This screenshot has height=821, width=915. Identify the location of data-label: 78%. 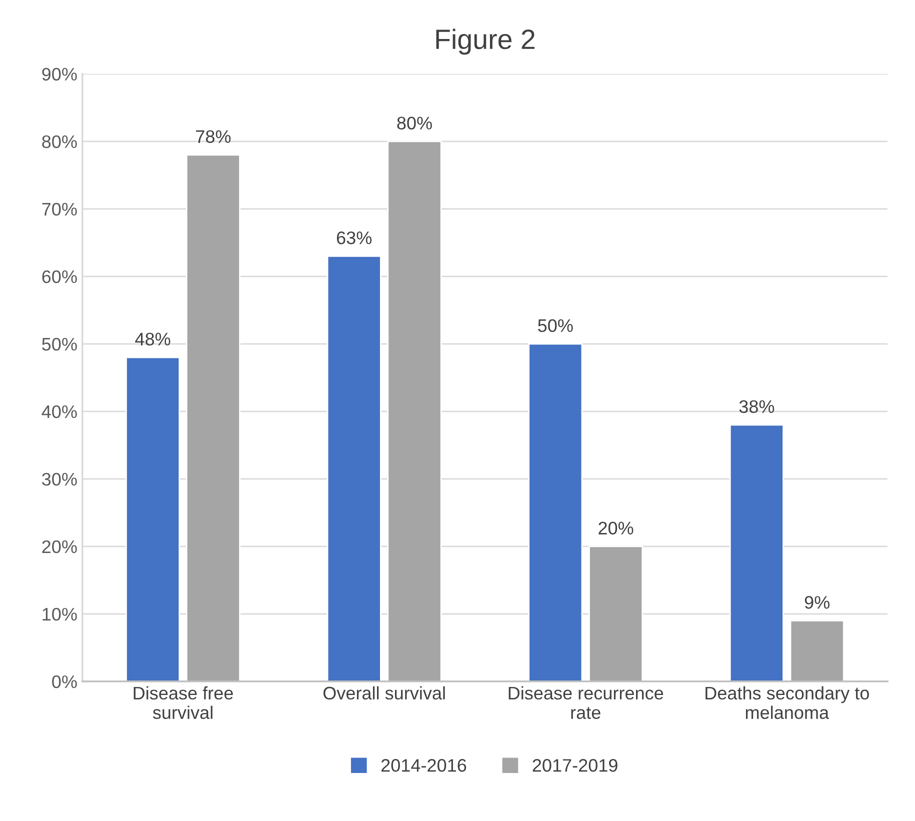
(213, 136).